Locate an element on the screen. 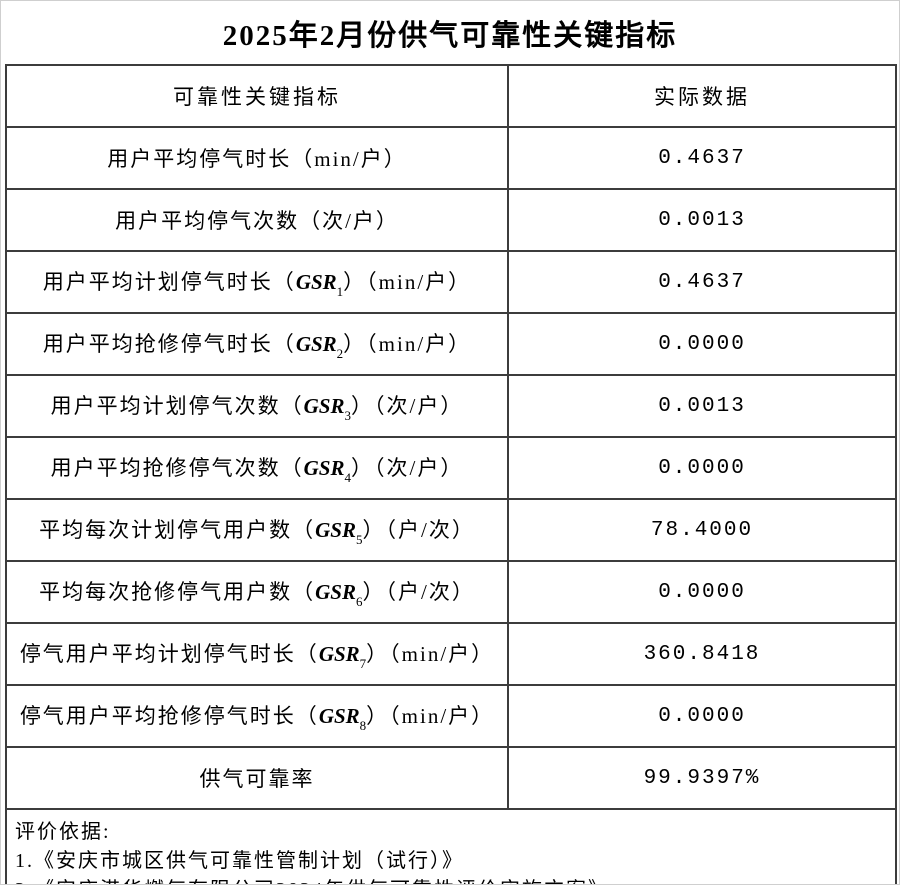 This screenshot has height=885, width=900. indicator-row: 用户平均停气时长（min/户） 0.4637 is located at coordinates (451, 158).